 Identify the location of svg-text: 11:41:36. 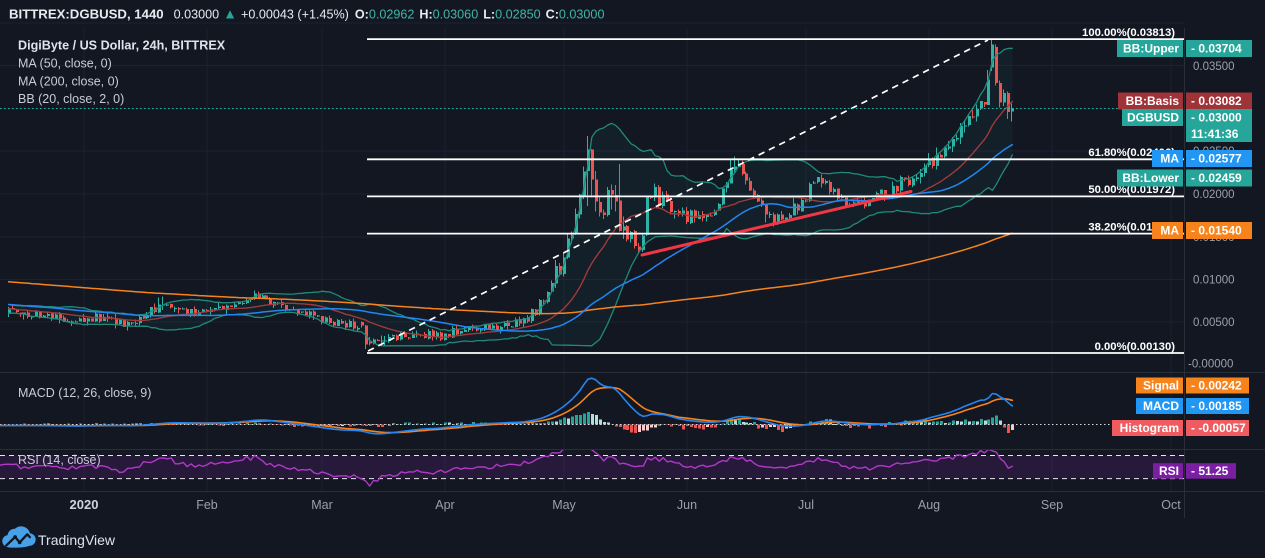
(1215, 134).